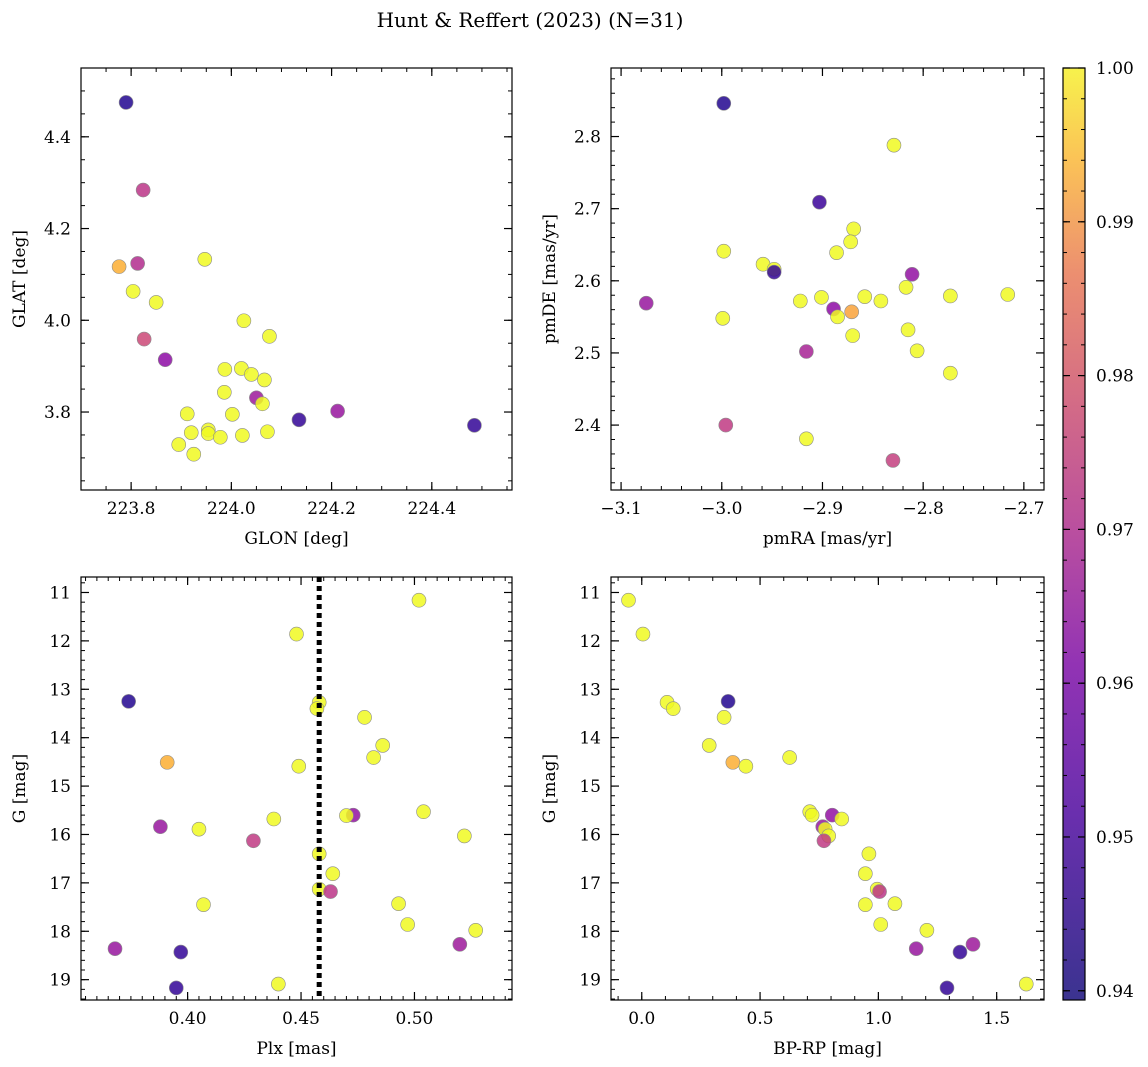  What do you see at coordinates (827, 1049) in the screenshot?
I see `x-axis-label: BP-RP [mag]` at bounding box center [827, 1049].